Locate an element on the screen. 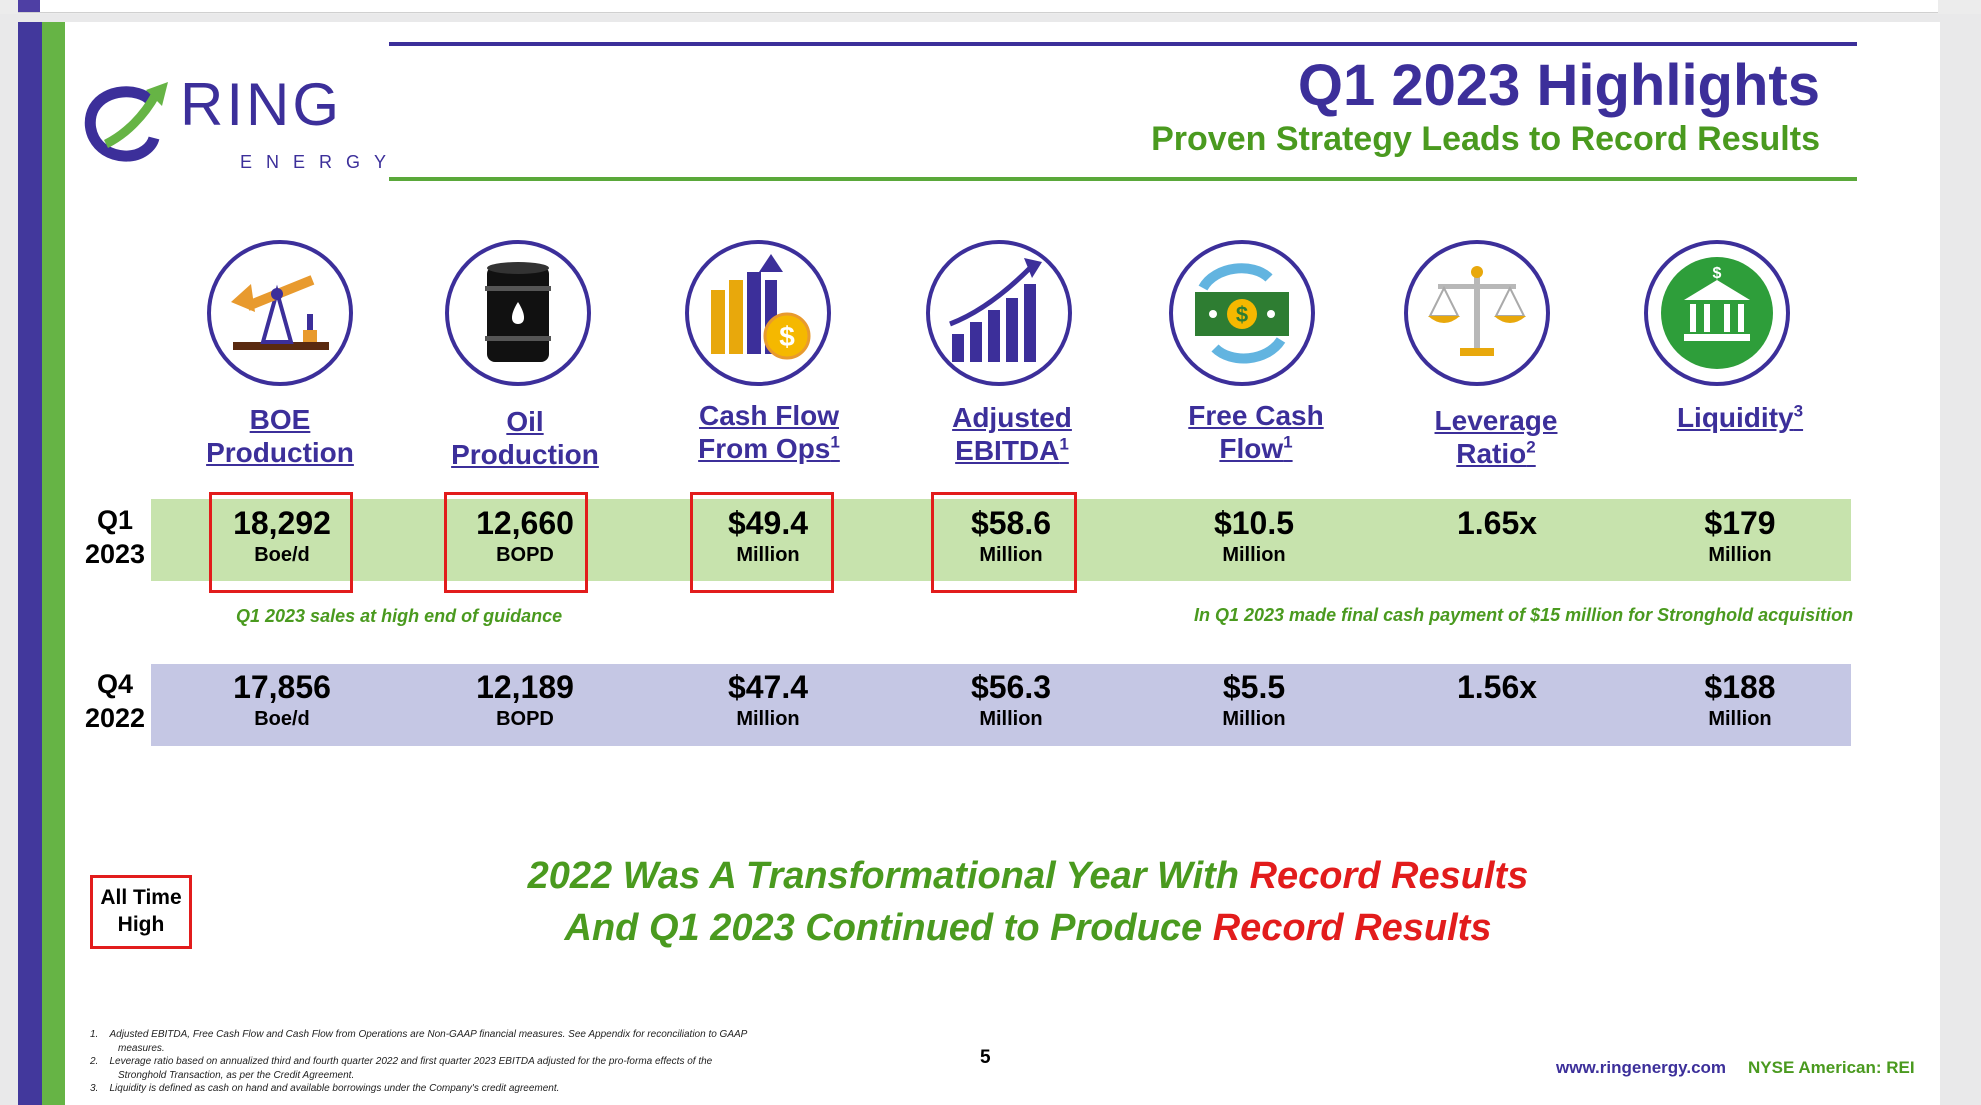 The width and height of the screenshot is (1981, 1105). page-subtitle: Proven Strategy Leads to Record Results is located at coordinates (1485, 139).